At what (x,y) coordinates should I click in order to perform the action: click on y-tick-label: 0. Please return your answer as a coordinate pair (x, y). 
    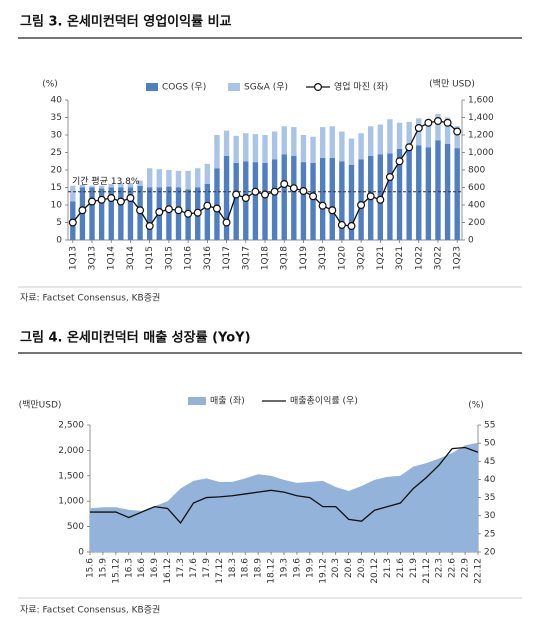
    Looking at the image, I should click on (81, 553).